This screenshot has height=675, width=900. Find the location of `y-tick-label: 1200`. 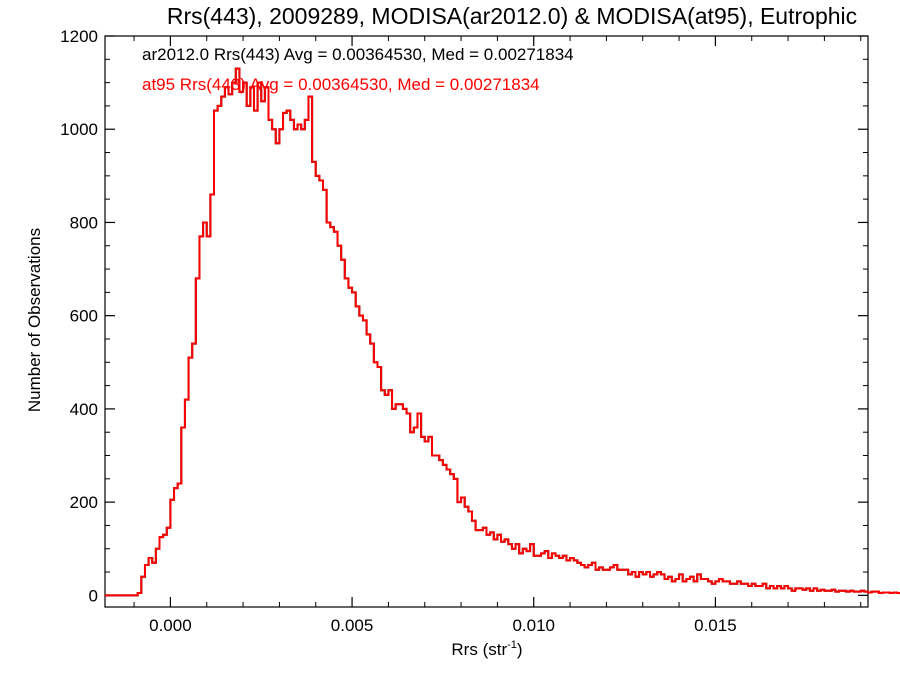

y-tick-label: 1200 is located at coordinates (79, 36).